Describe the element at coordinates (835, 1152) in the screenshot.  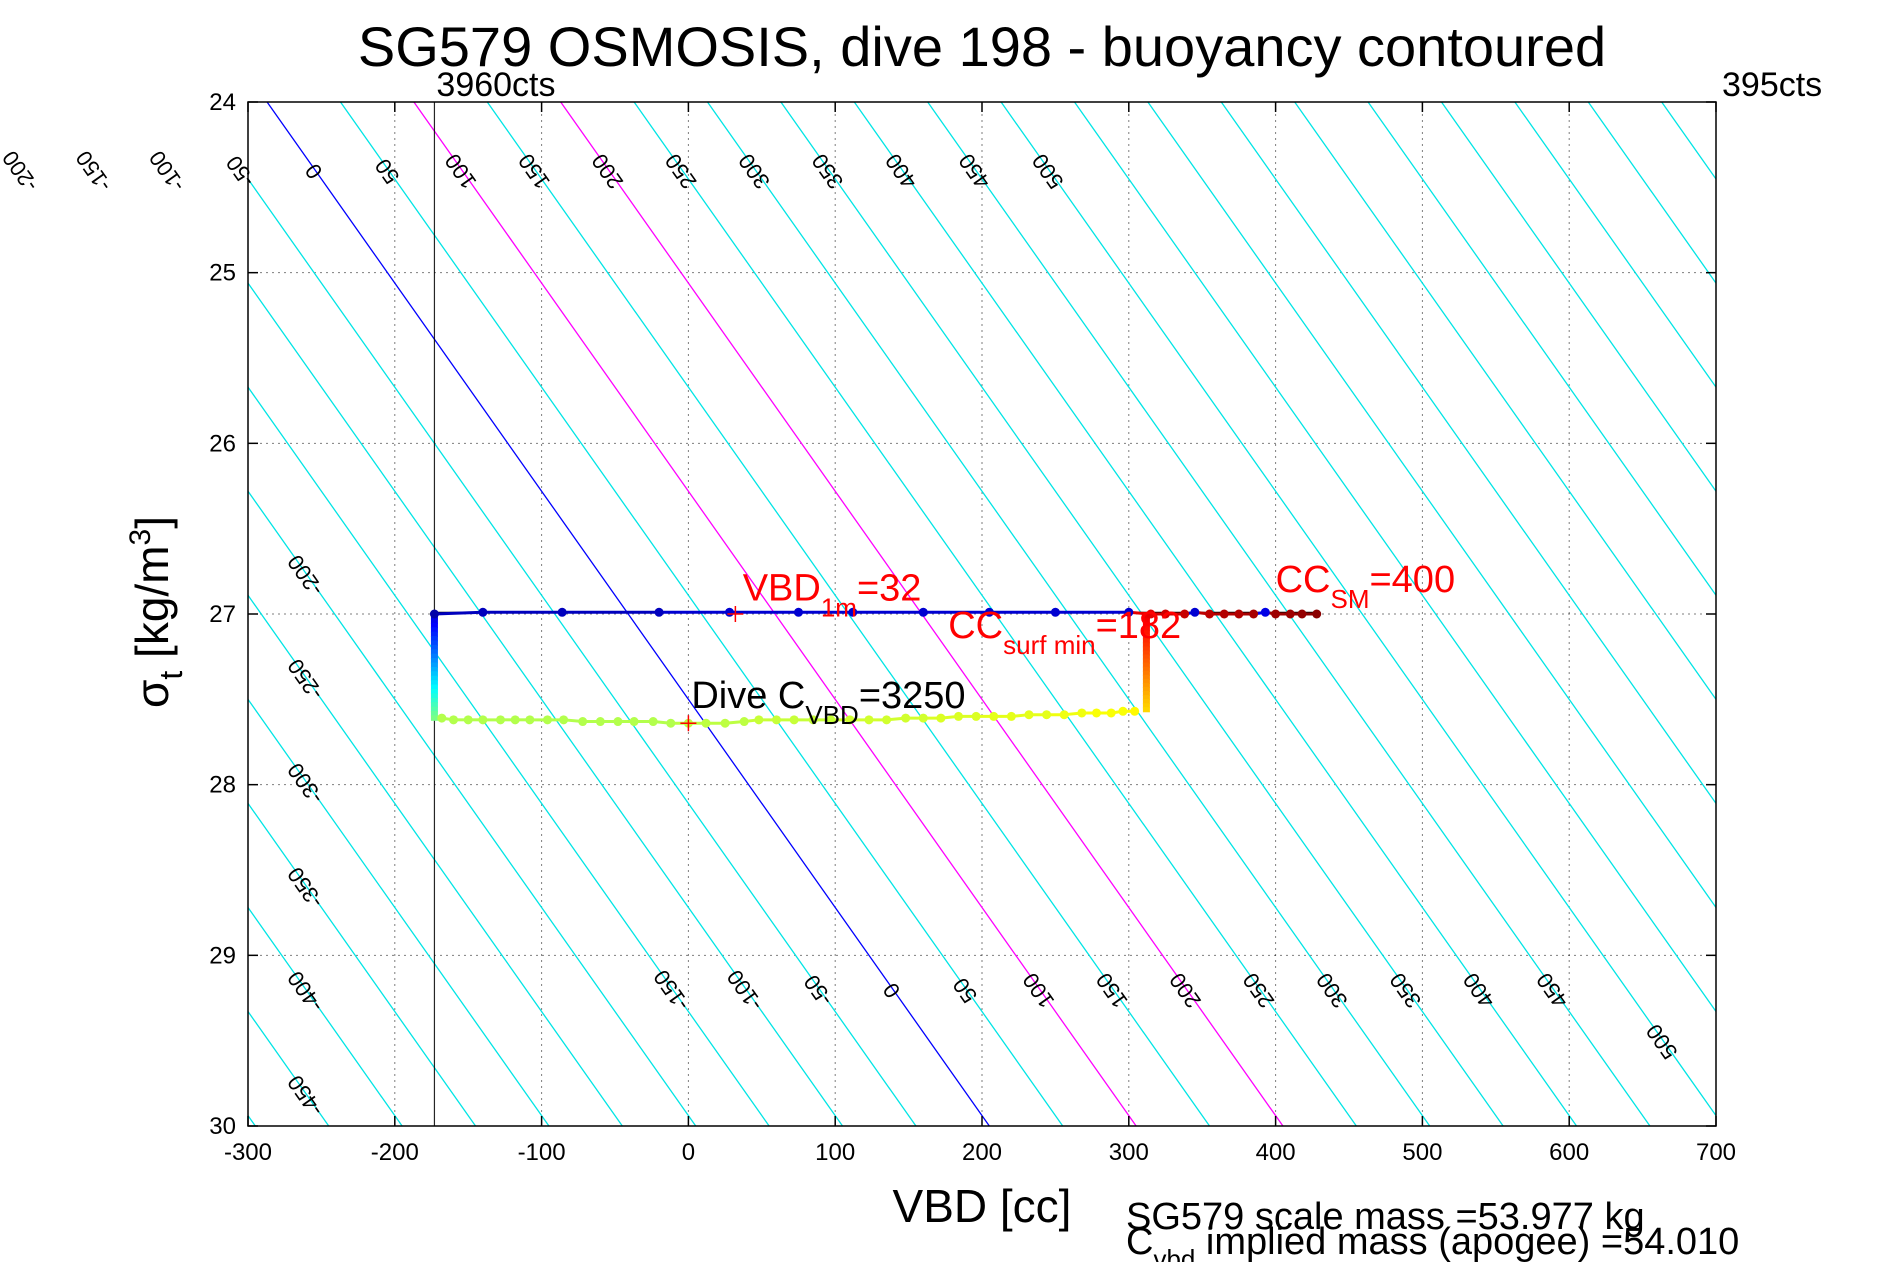
I see `x-tick-label: 100` at that location.